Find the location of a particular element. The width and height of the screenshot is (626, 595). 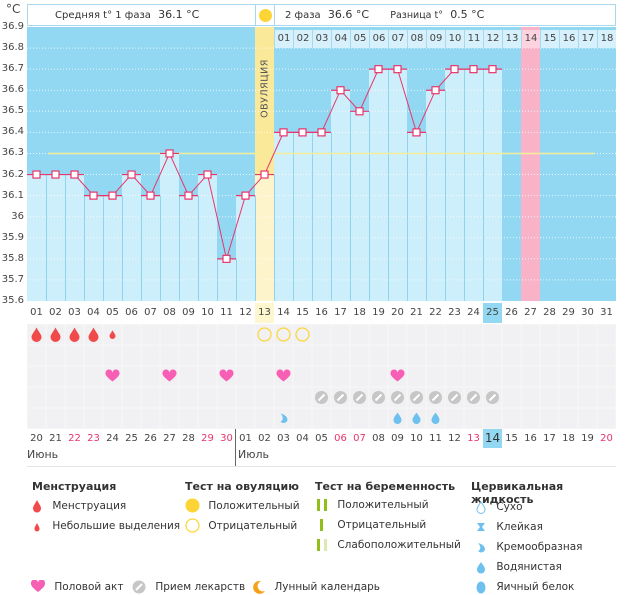

legend-medication: Прием лекарств is located at coordinates (188, 587).